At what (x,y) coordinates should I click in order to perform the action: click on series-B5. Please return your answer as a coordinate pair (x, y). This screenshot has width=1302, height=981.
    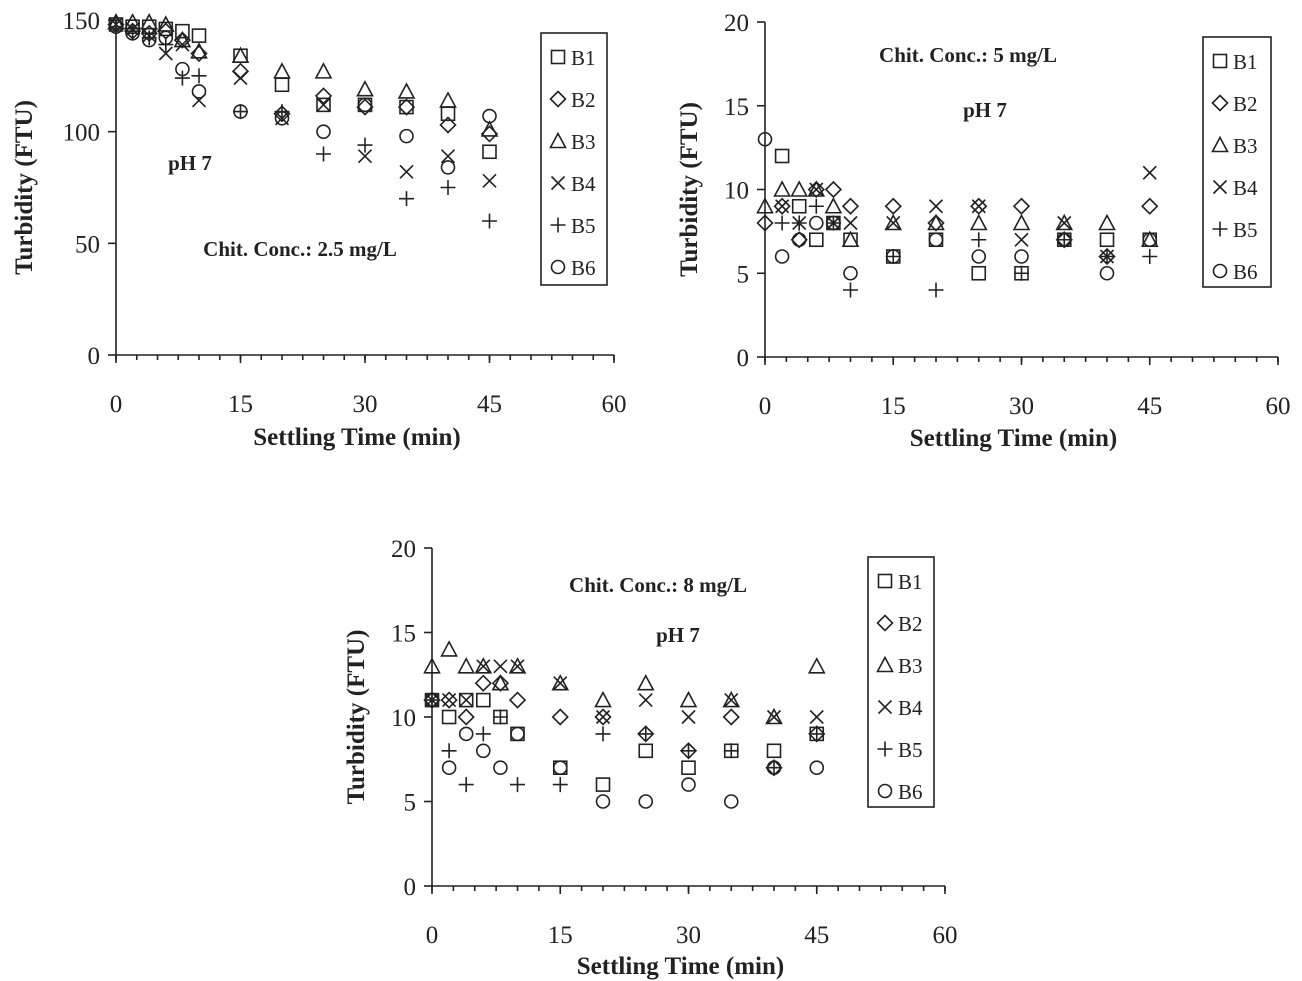
    Looking at the image, I should click on (302, 124).